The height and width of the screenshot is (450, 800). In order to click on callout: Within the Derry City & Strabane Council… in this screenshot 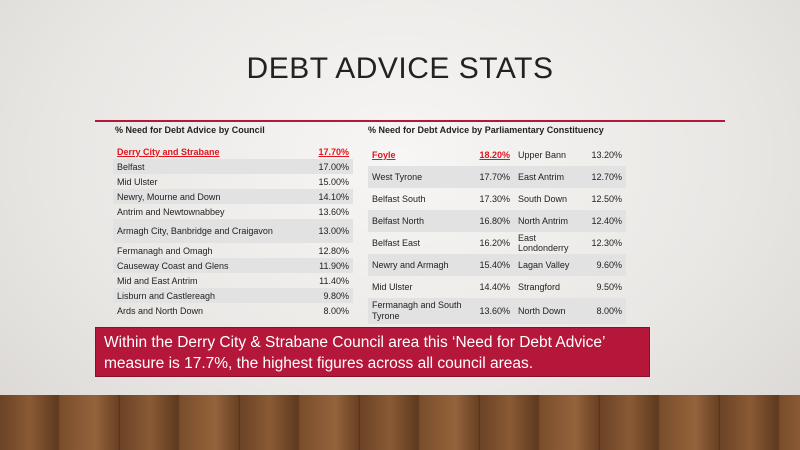, I will do `click(372, 352)`.